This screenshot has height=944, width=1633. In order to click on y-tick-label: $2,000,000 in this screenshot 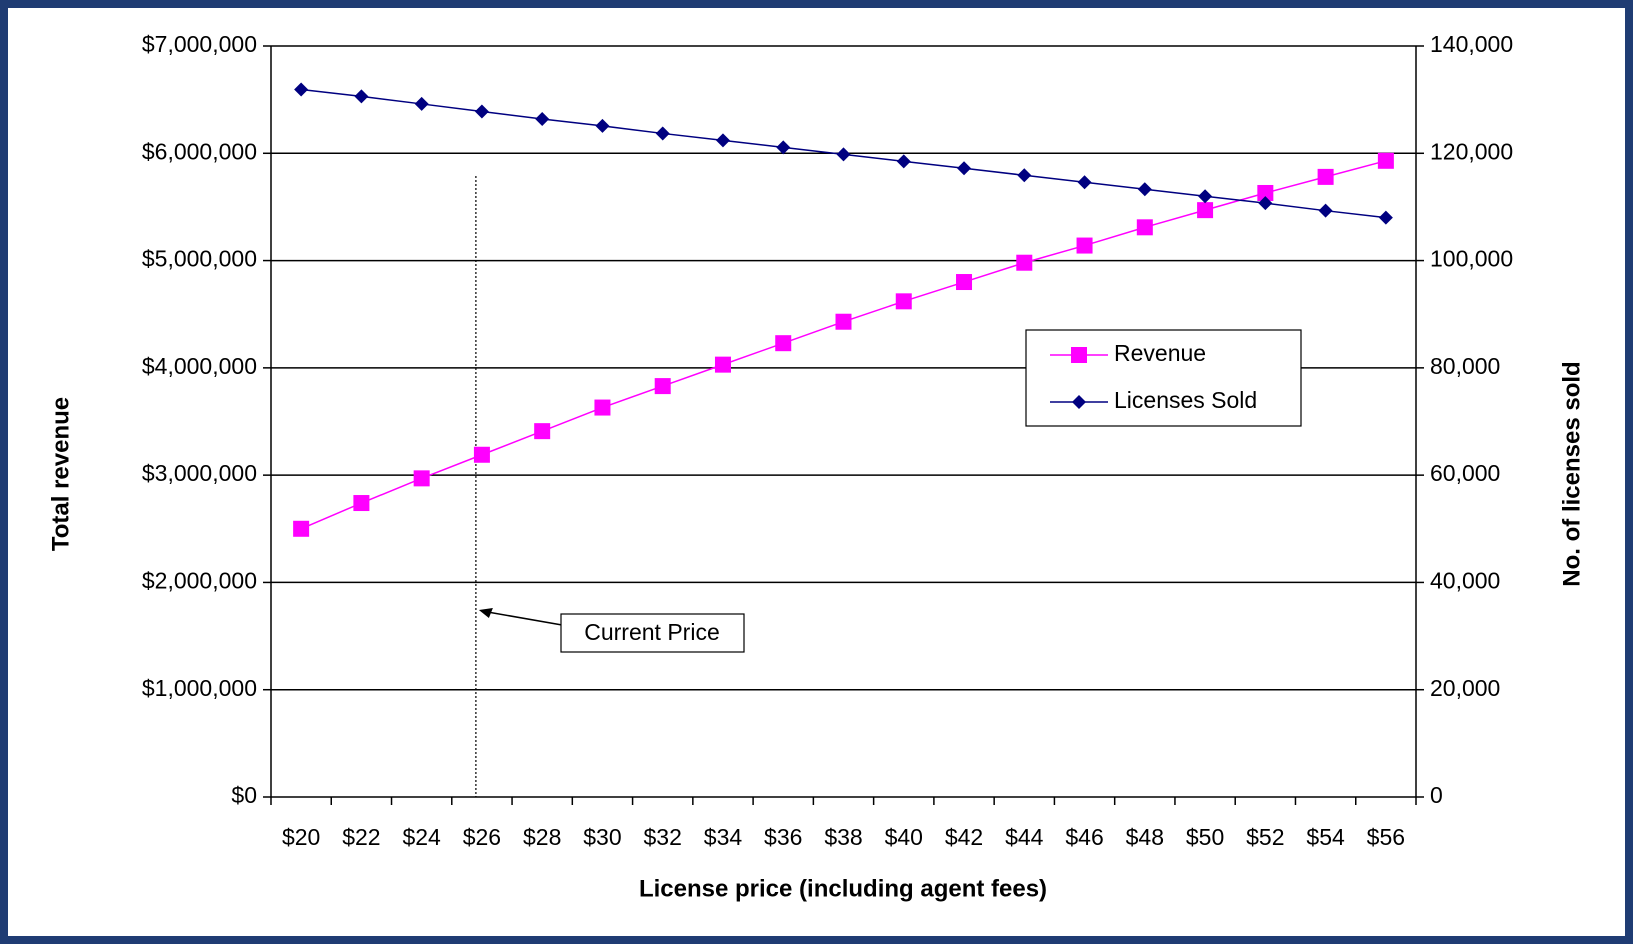, I will do `click(199, 581)`.